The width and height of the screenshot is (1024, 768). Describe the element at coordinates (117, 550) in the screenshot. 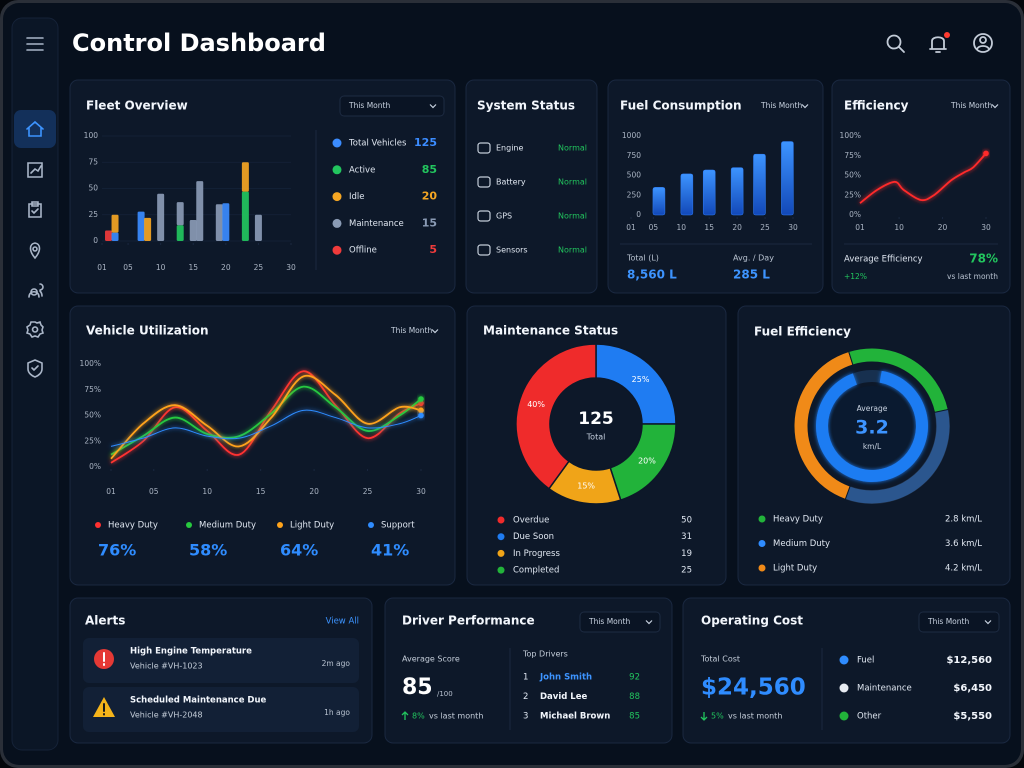

I see `series-average: 76%` at that location.